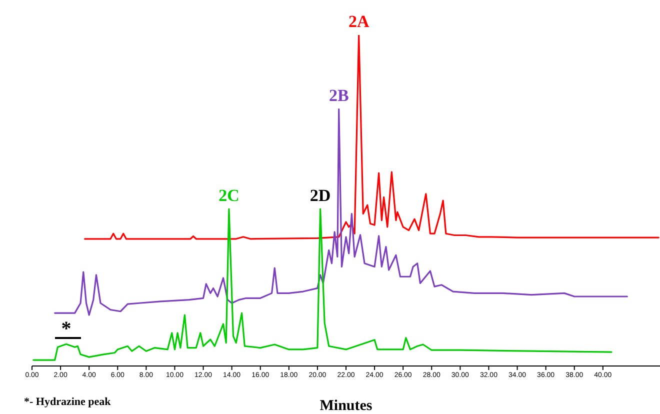 The image size is (660, 414). Describe the element at coordinates (338, 96) in the screenshot. I see `annotation: 2B` at that location.